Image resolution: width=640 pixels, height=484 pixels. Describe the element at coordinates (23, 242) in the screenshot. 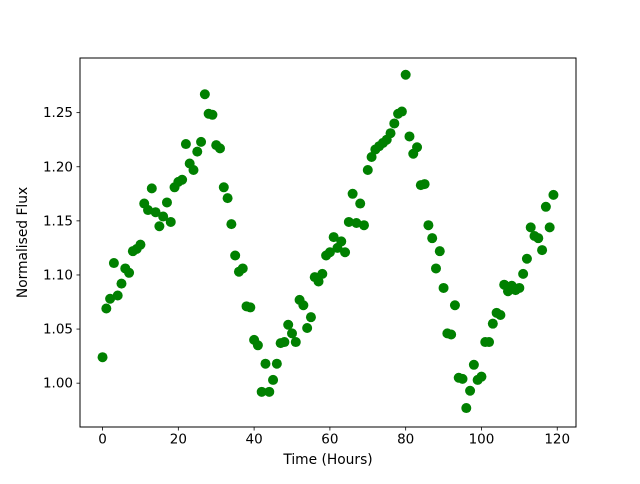

I see `y-axis-label: Normalised Flux` at that location.